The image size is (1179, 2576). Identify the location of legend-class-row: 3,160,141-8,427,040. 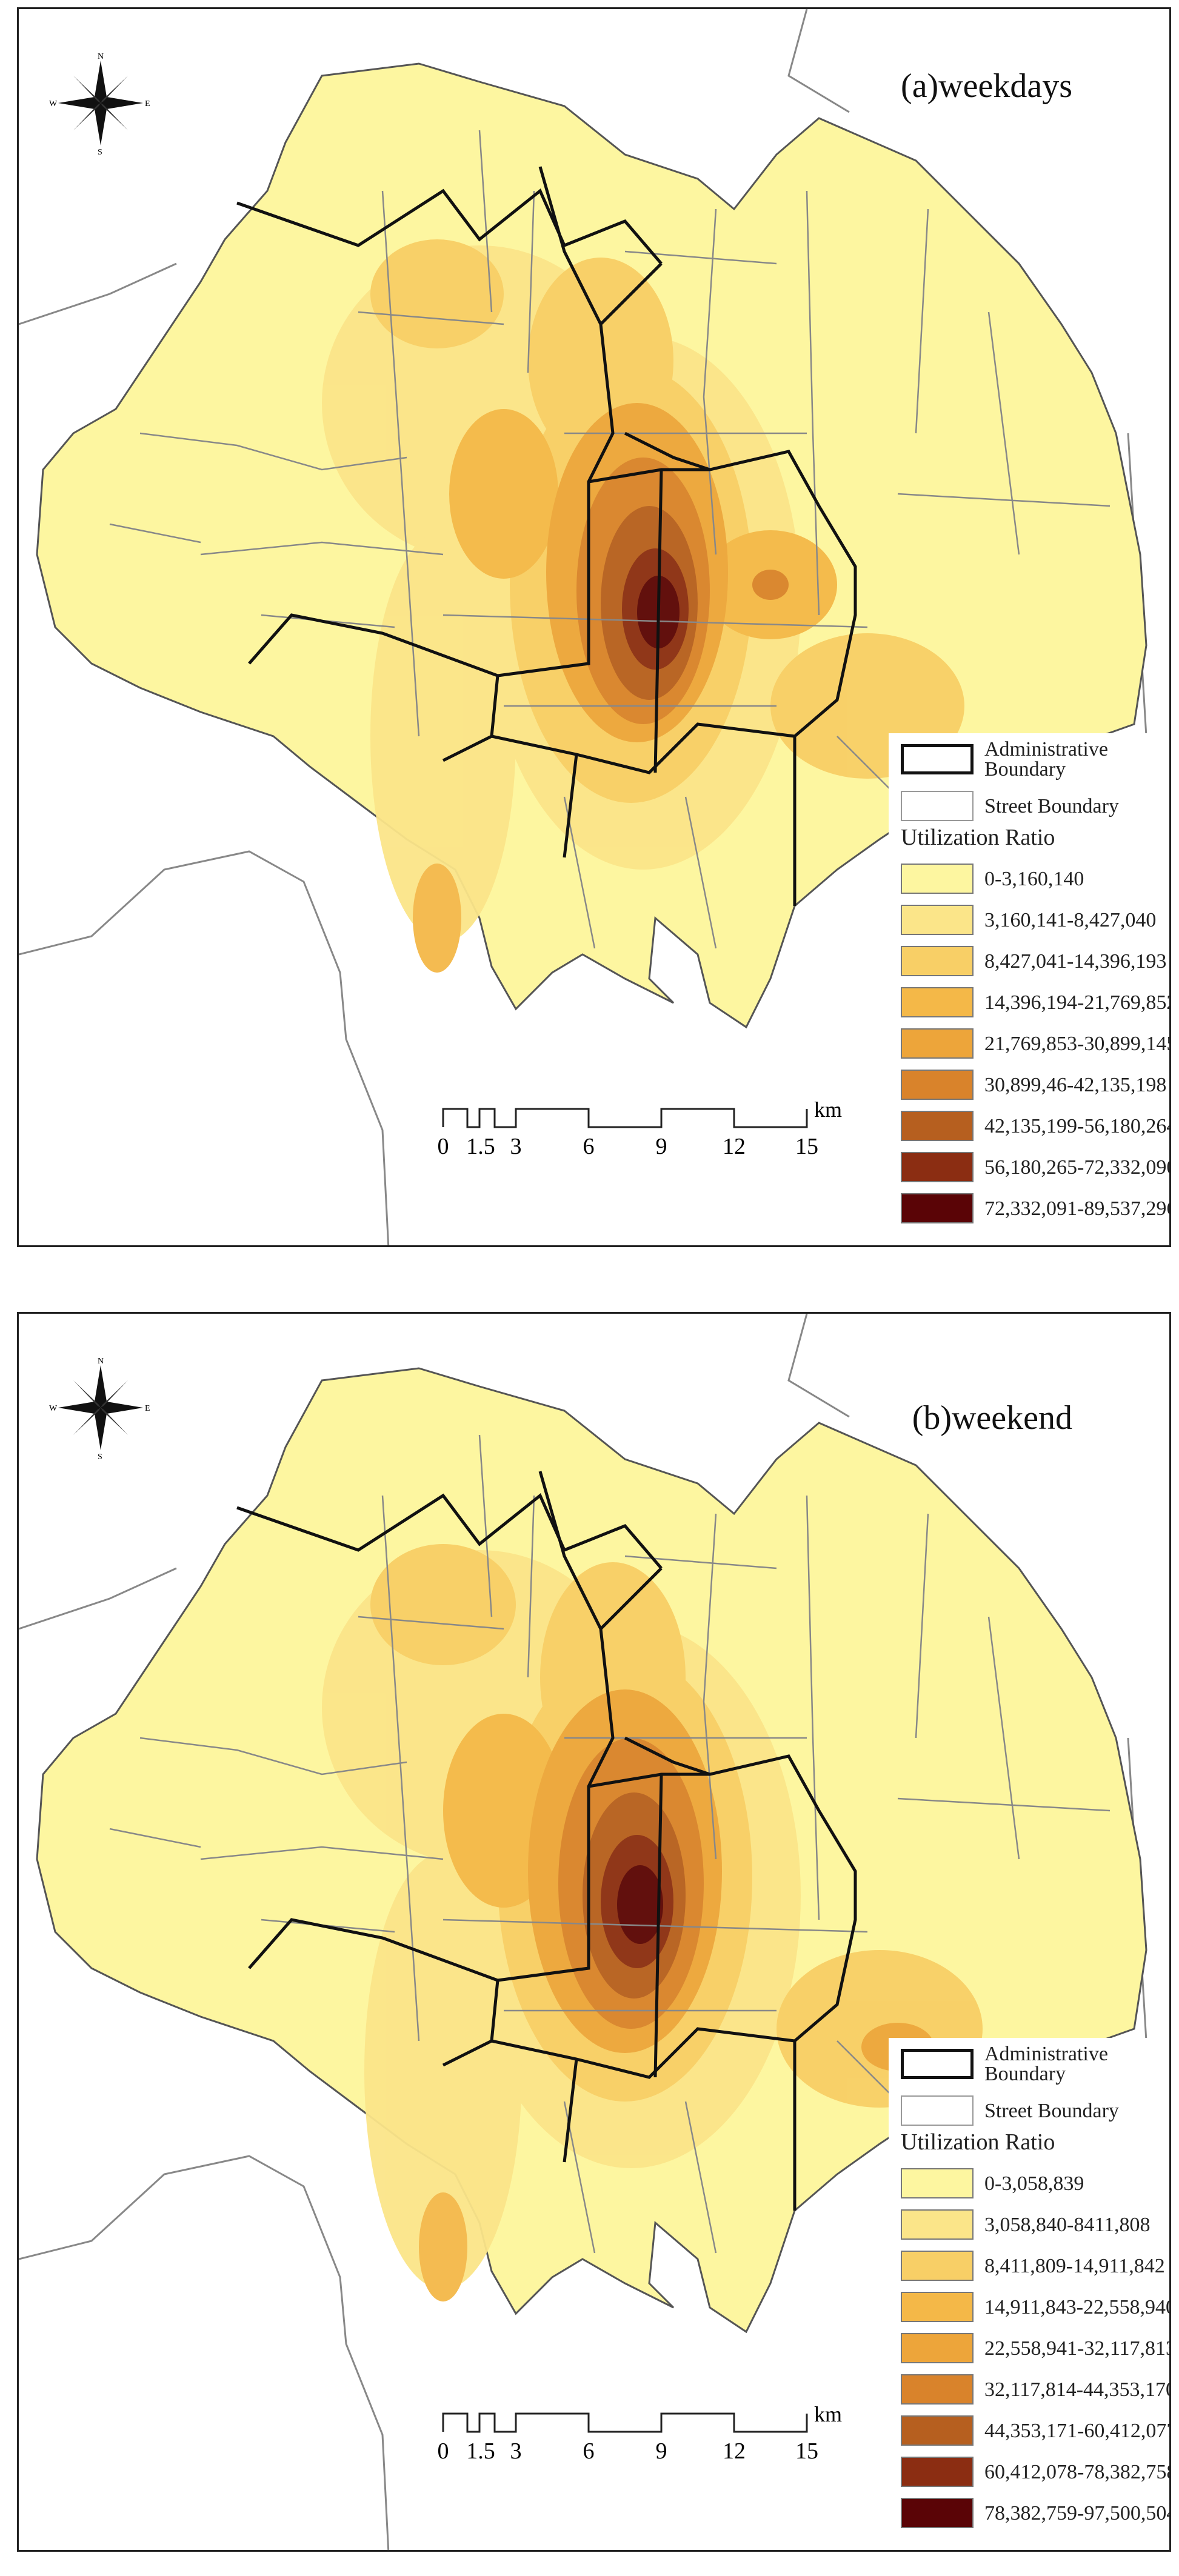
(1028, 920).